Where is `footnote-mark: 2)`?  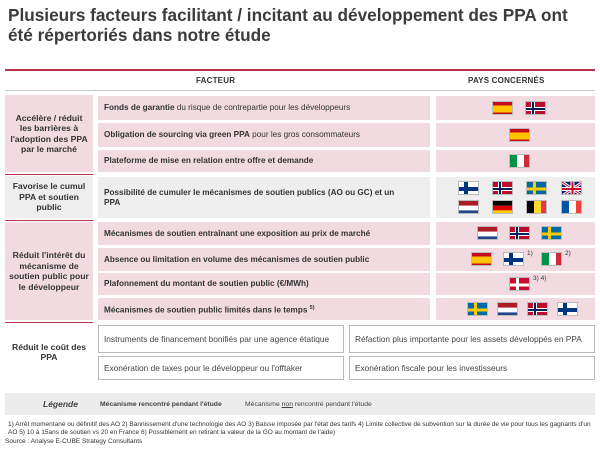
footnote-mark: 2) is located at coordinates (568, 253).